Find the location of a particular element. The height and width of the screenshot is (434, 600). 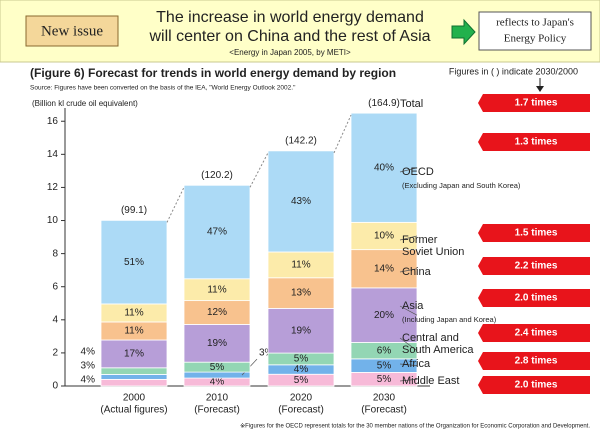

series-label: South America is located at coordinates (438, 350).